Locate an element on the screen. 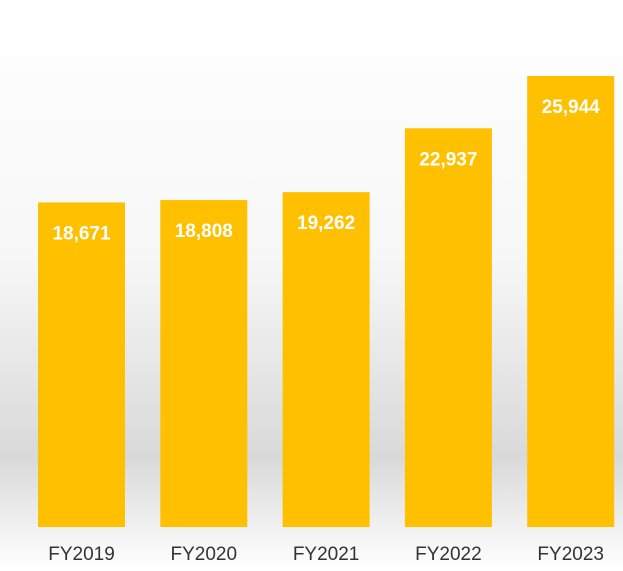 Image resolution: width=623 pixels, height=571 pixels. value-label: 18,671 is located at coordinates (81, 233).